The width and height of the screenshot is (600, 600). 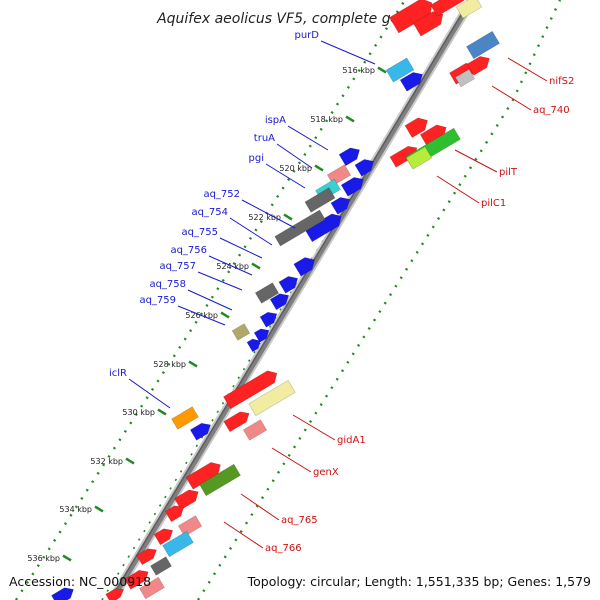 What do you see at coordinates (358, 70) in the screenshot?
I see `tick-label: 516 kbp` at bounding box center [358, 70].